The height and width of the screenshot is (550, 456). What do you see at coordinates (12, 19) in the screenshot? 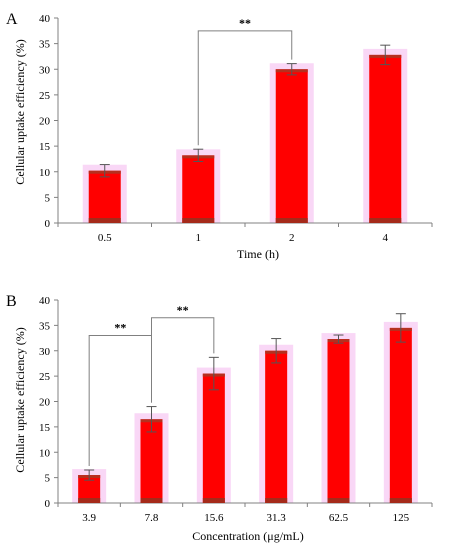
I see `panel-a-label: A` at bounding box center [12, 19].